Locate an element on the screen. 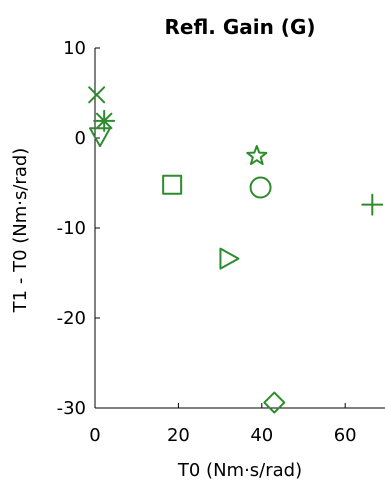 This screenshot has height=484, width=385. y-tick-label: -30 is located at coordinates (71, 408).